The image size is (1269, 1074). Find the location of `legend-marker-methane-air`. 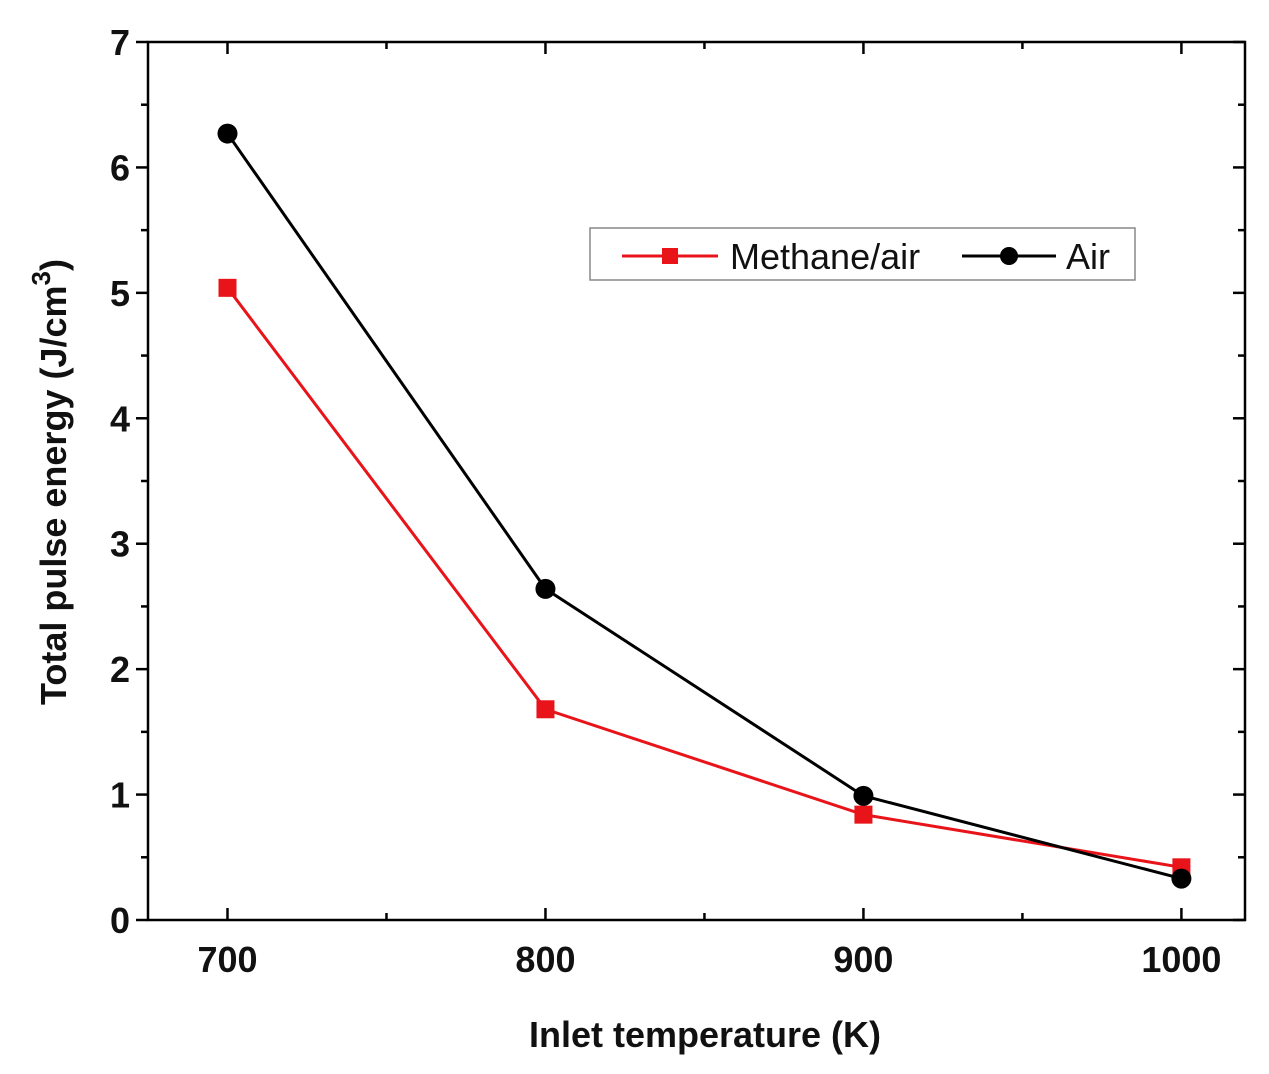

legend-marker-methane-air is located at coordinates (670, 256).